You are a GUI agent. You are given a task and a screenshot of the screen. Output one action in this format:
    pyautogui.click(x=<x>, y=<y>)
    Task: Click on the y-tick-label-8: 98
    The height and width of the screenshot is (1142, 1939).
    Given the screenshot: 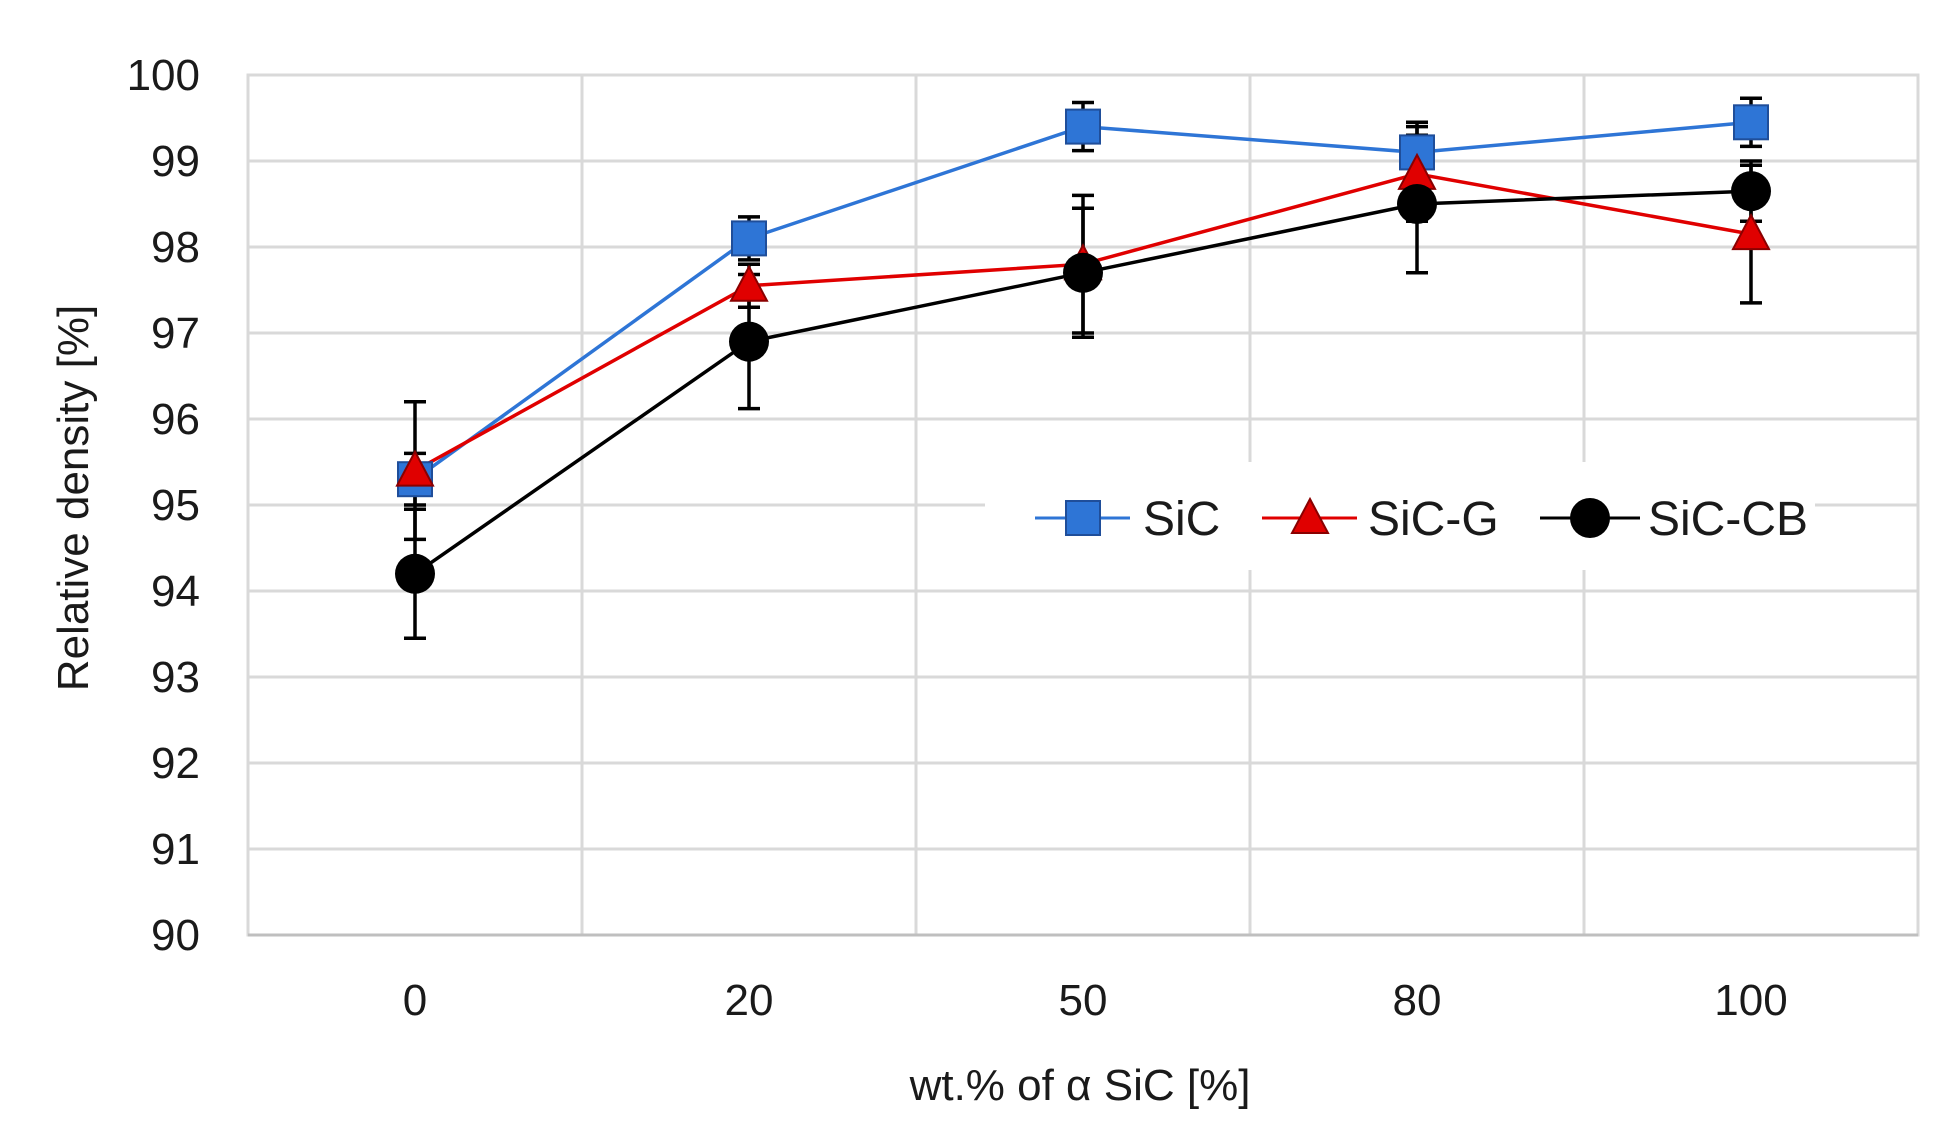 What is the action you would take?
    pyautogui.click(x=175, y=247)
    